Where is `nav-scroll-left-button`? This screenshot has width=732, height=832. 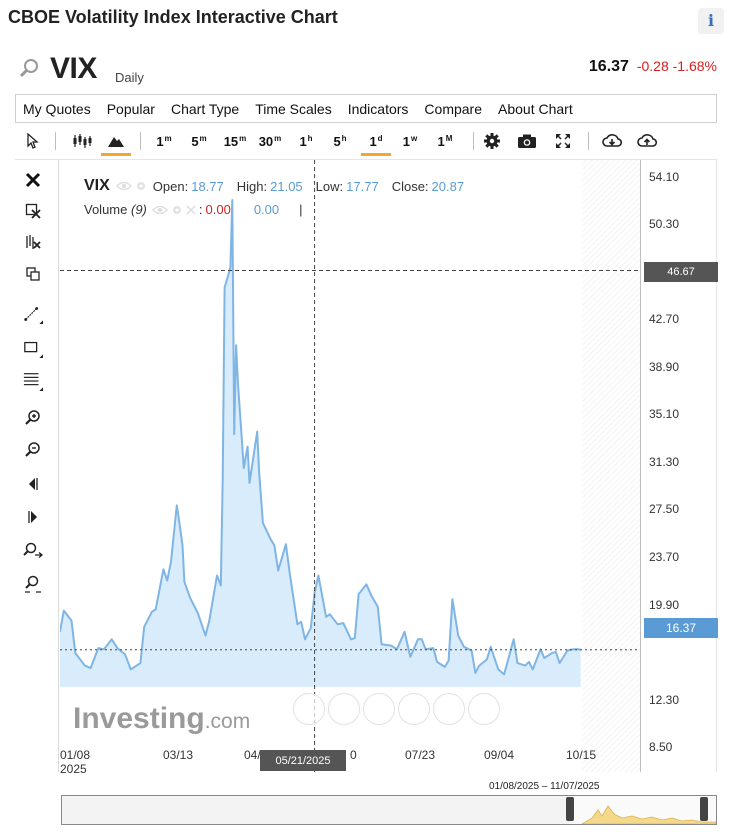
nav-scroll-left-button is located at coordinates (309, 709).